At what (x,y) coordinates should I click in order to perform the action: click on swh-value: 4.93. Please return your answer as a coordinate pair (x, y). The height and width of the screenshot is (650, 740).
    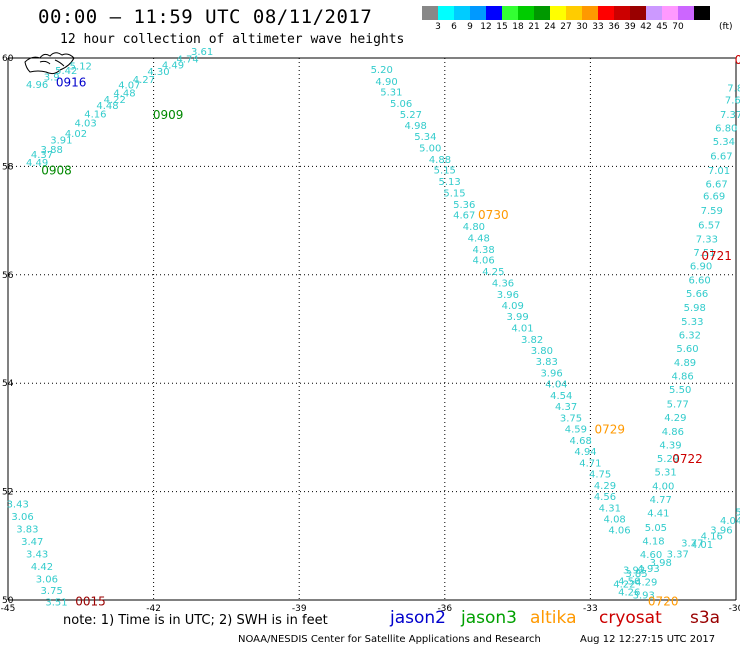
    Looking at the image, I should click on (649, 569).